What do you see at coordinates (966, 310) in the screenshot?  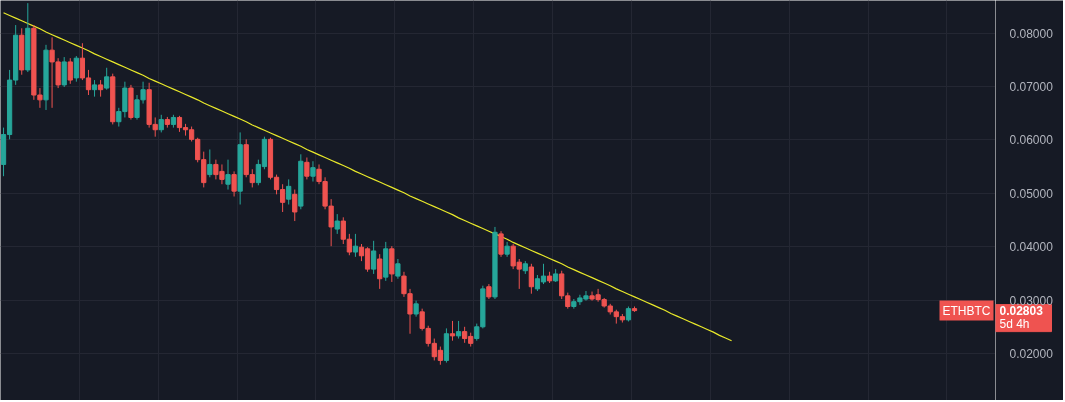 I see `annotation: ETHBTC` at bounding box center [966, 310].